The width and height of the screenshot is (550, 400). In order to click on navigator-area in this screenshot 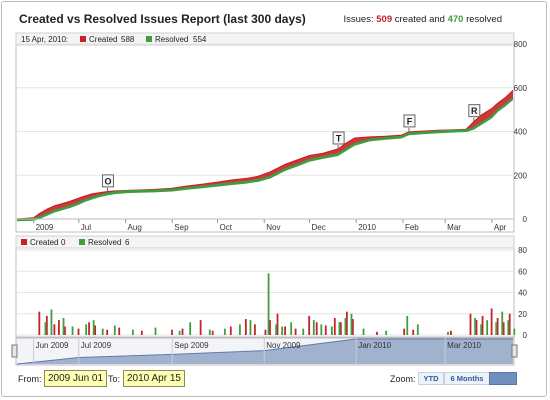, I will do `click(265, 351)`.